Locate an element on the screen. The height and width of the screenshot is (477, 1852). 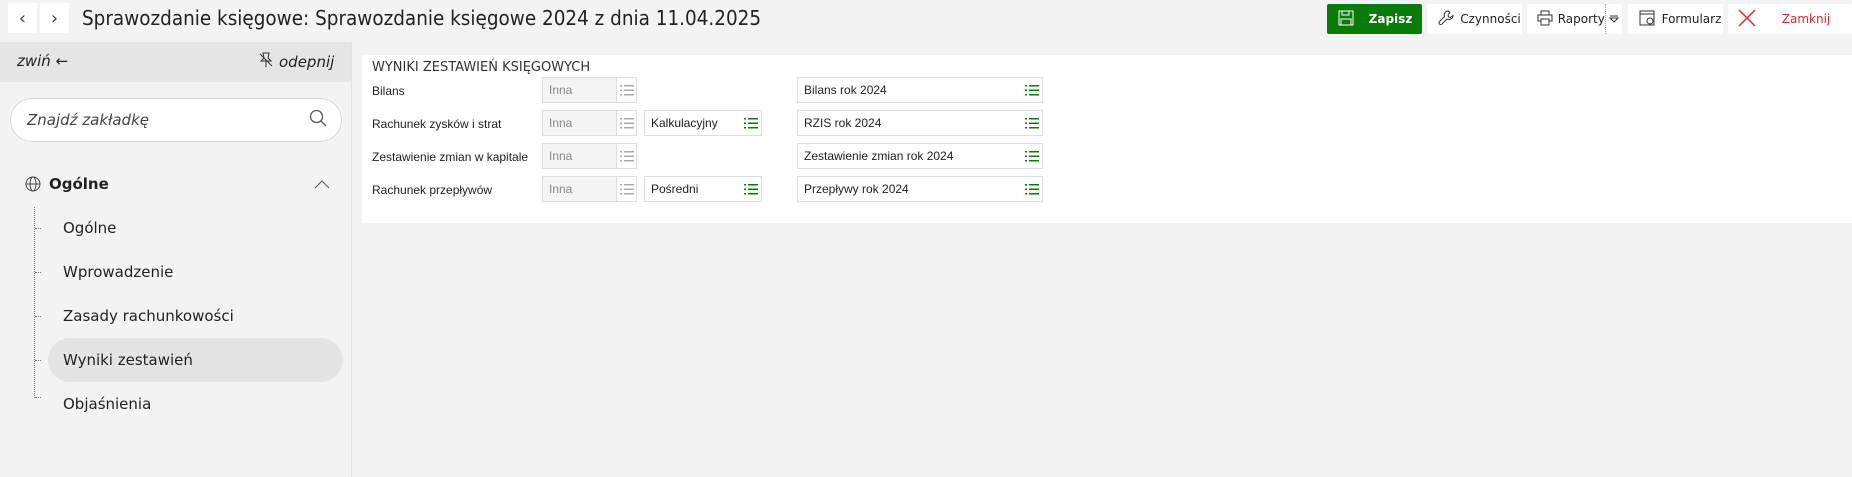
forward-button: › is located at coordinates (54, 18).